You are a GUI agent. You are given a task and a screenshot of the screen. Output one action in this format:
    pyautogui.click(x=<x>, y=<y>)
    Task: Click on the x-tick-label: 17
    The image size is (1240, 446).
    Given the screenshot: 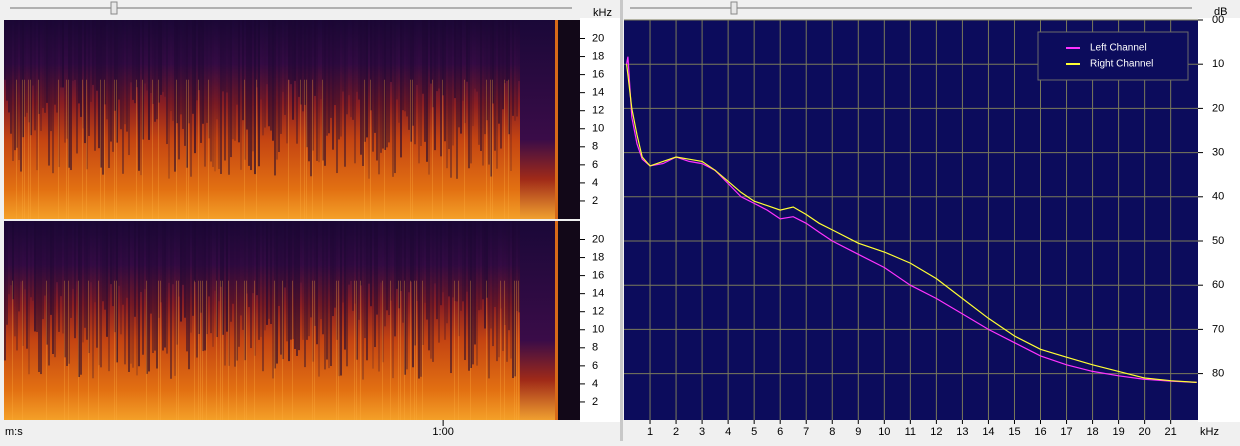 What is the action you would take?
    pyautogui.click(x=1066, y=432)
    